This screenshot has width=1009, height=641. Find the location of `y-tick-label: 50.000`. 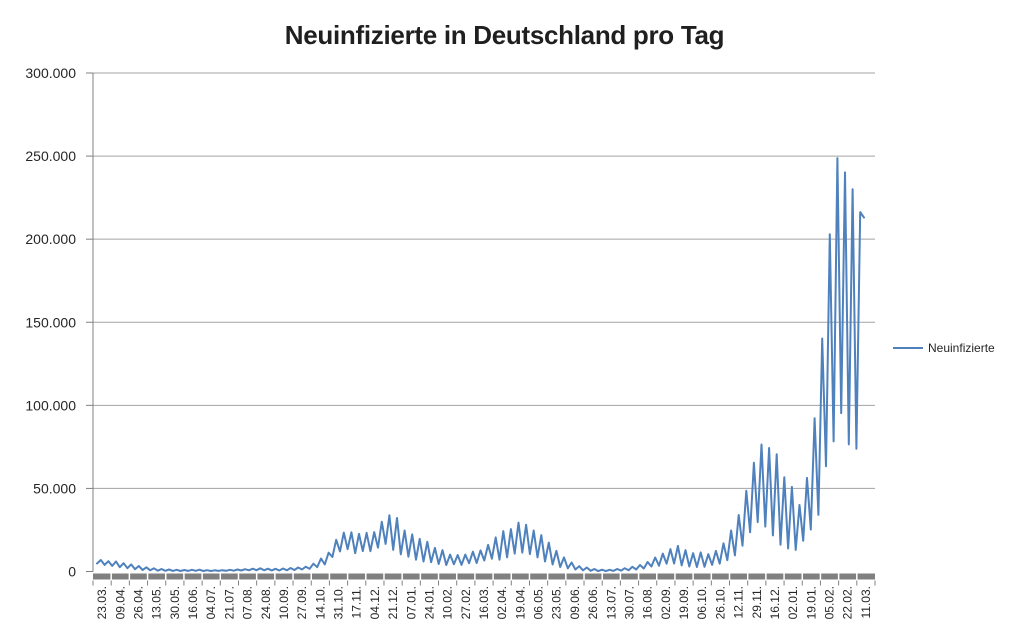

y-tick-label: 50.000 is located at coordinates (54, 488).